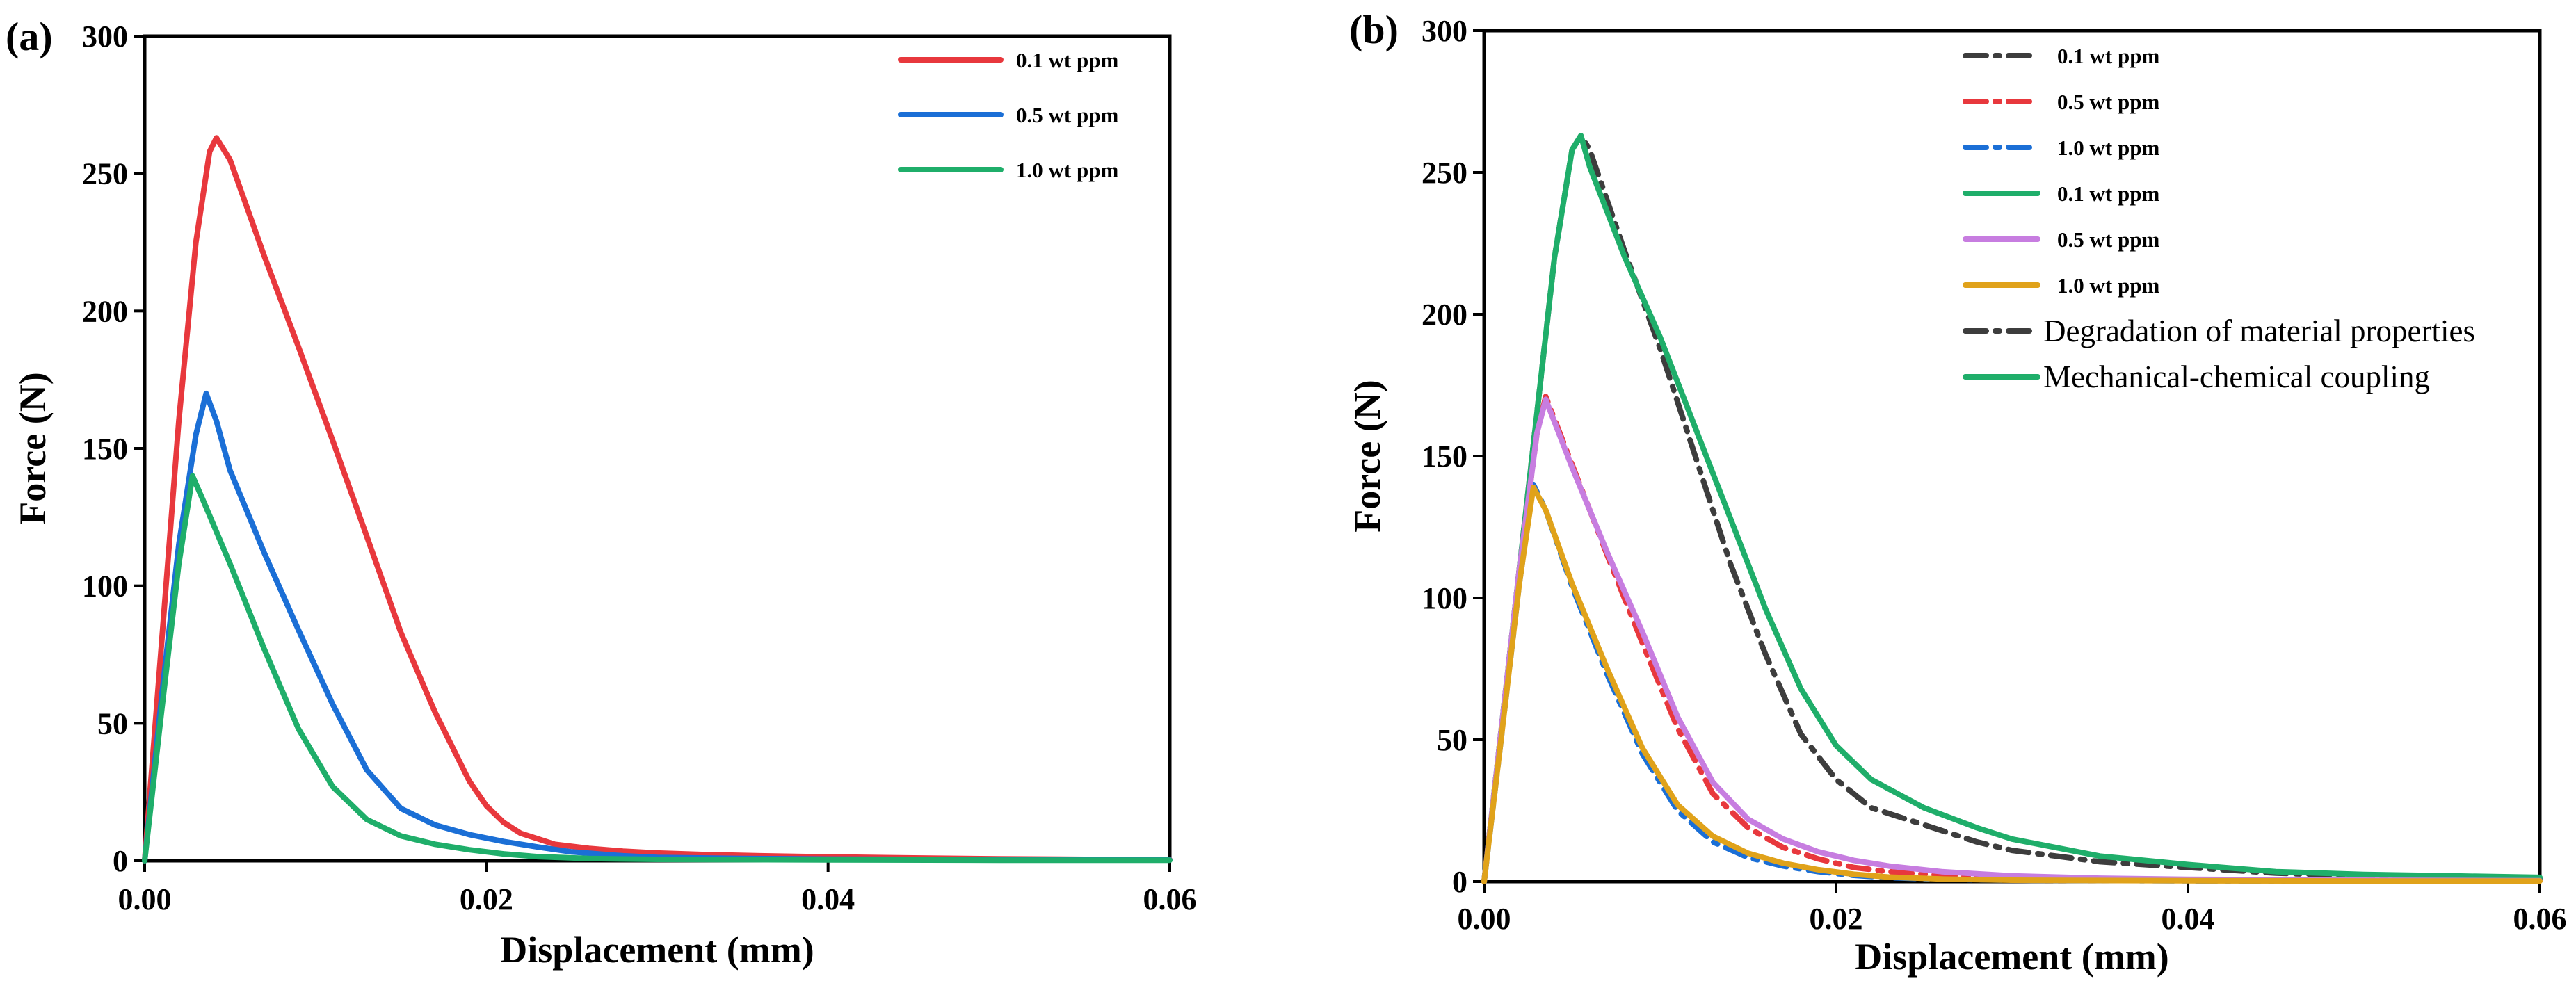  Describe the element at coordinates (29, 36) in the screenshot. I see `panel-label: (a)` at that location.